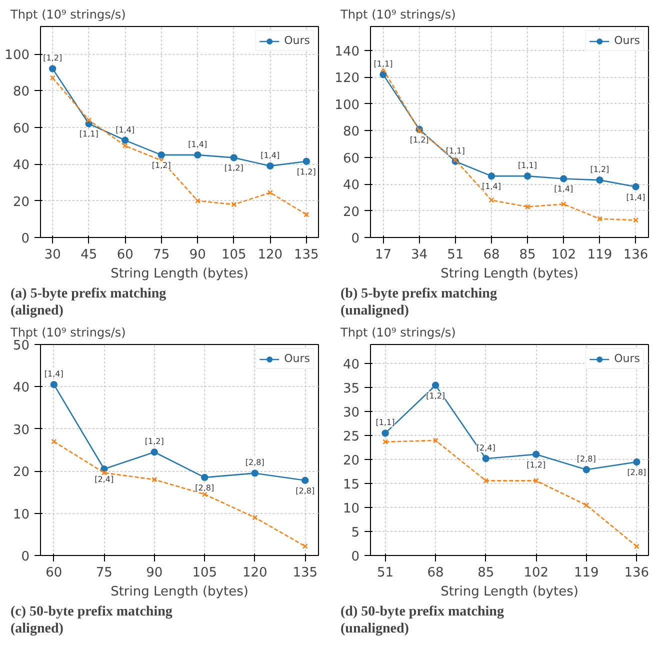  Describe the element at coordinates (91, 620) in the screenshot. I see `text: (c) 50-byte prefix matching (aligned)` at that location.